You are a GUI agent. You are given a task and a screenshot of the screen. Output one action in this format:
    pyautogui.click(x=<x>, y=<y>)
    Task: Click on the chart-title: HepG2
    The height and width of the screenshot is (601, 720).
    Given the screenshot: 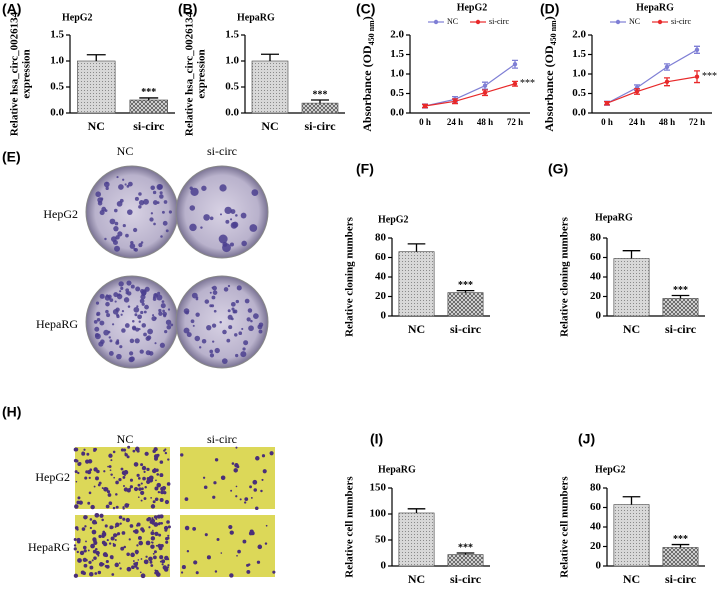 What is the action you would take?
    pyautogui.click(x=472, y=7)
    